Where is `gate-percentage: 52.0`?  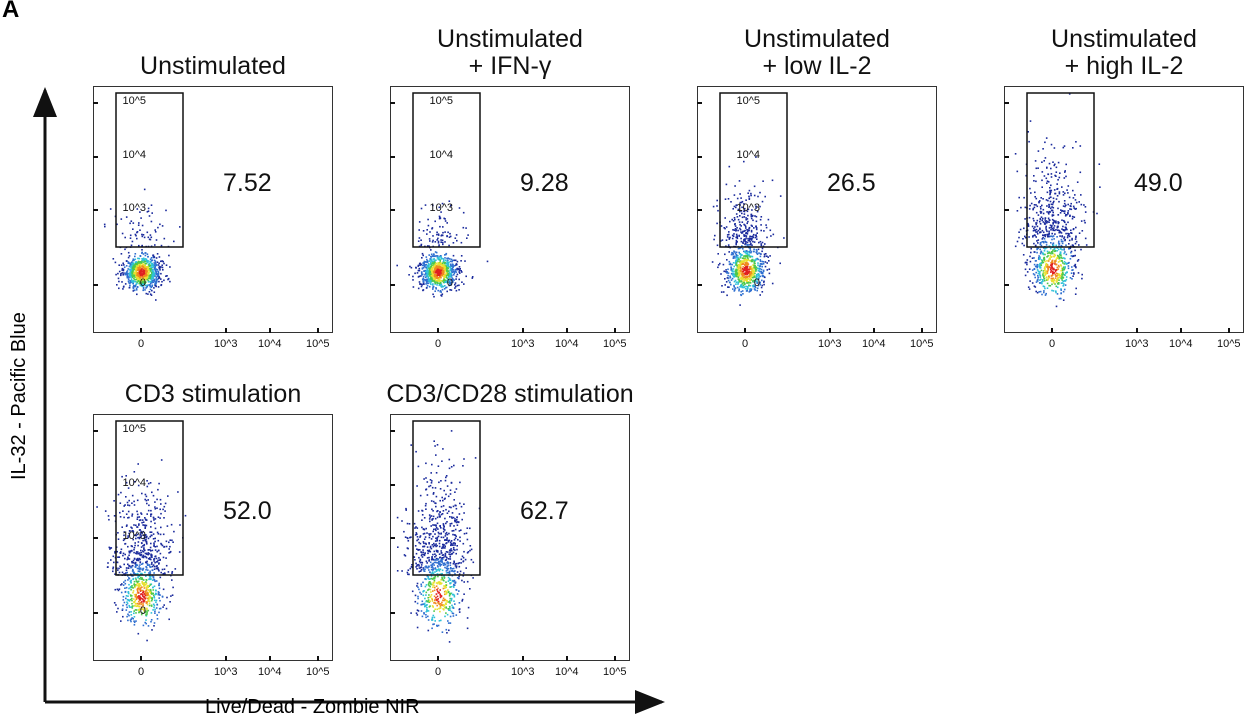 gate-percentage: 52.0 is located at coordinates (247, 511).